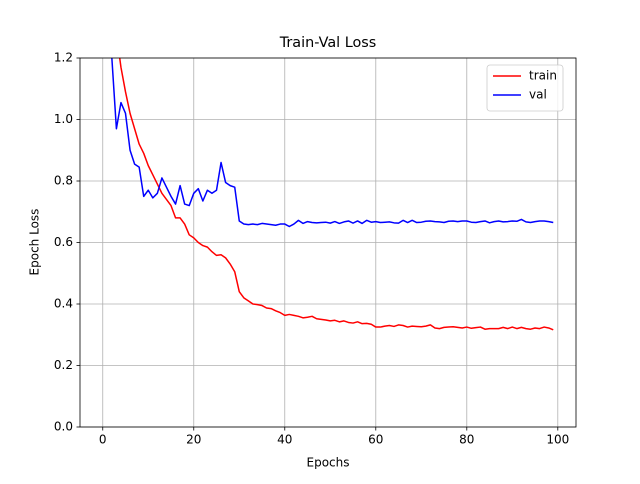 The height and width of the screenshot is (484, 640). Describe the element at coordinates (328, 43) in the screenshot. I see `chart-title: Train-Val Loss` at that location.